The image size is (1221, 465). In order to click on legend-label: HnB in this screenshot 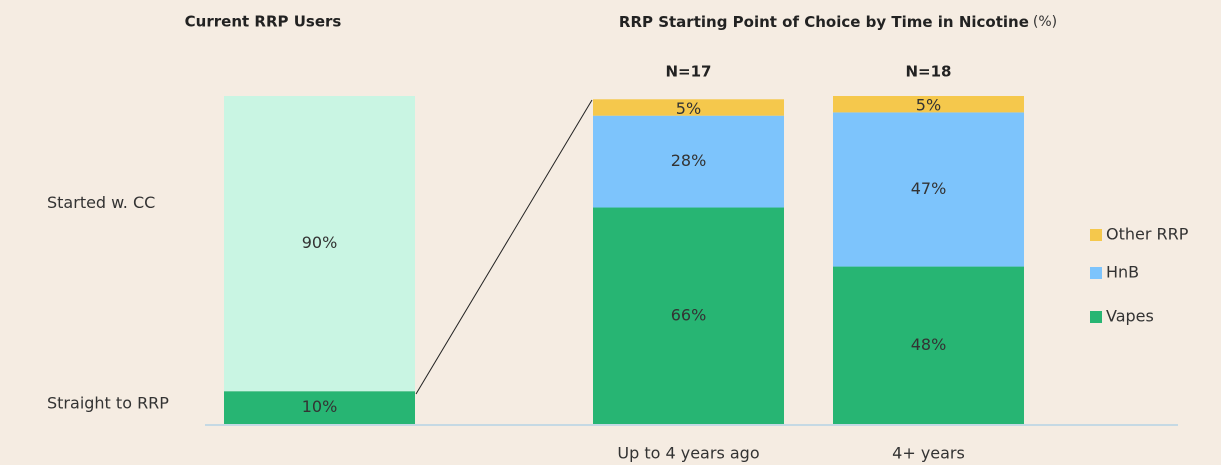, I will do `click(1122, 272)`.